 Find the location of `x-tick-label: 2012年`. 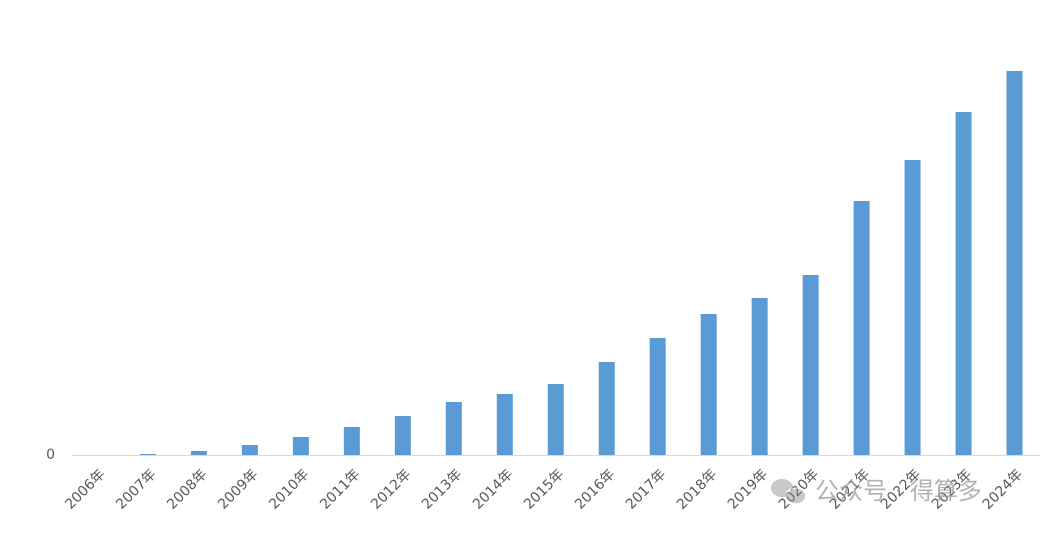

x-tick-label: 2012年 is located at coordinates (391, 489).